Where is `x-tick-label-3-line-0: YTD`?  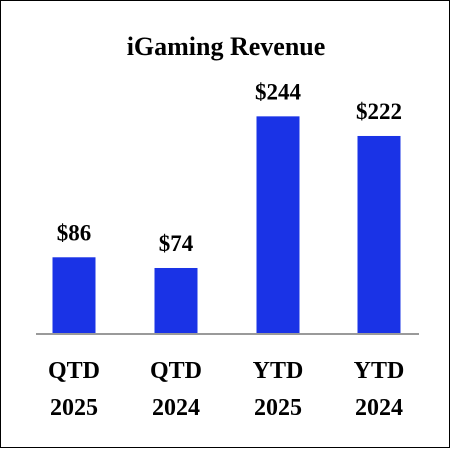
x-tick-label-3-line-0: YTD is located at coordinates (379, 371).